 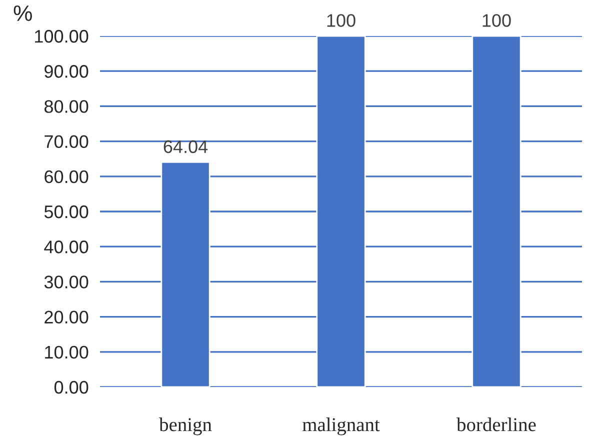 I want to click on y-tick-label: 70.00, so click(x=66, y=141).